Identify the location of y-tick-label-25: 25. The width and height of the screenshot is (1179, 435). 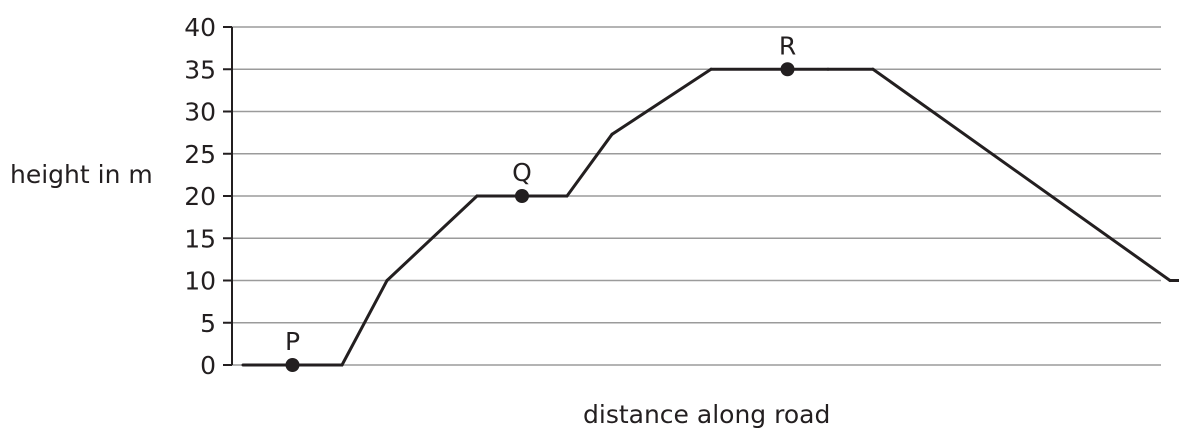
(200, 154).